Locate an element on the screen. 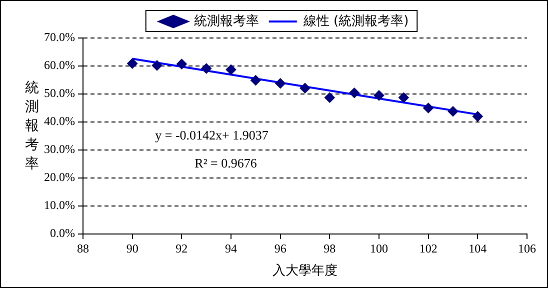 The height and width of the screenshot is (288, 548). y-tick-label: 30.0% is located at coordinates (59, 149).